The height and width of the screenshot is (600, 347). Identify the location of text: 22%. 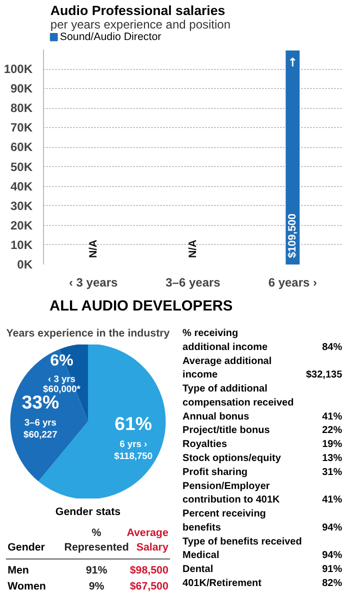
(332, 430).